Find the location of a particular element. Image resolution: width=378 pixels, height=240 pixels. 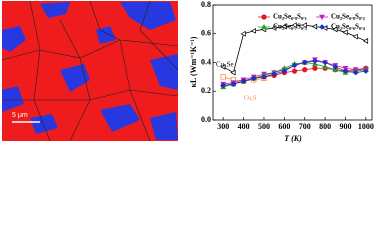

y-tick-label: 0.0 is located at coordinates (206, 119).